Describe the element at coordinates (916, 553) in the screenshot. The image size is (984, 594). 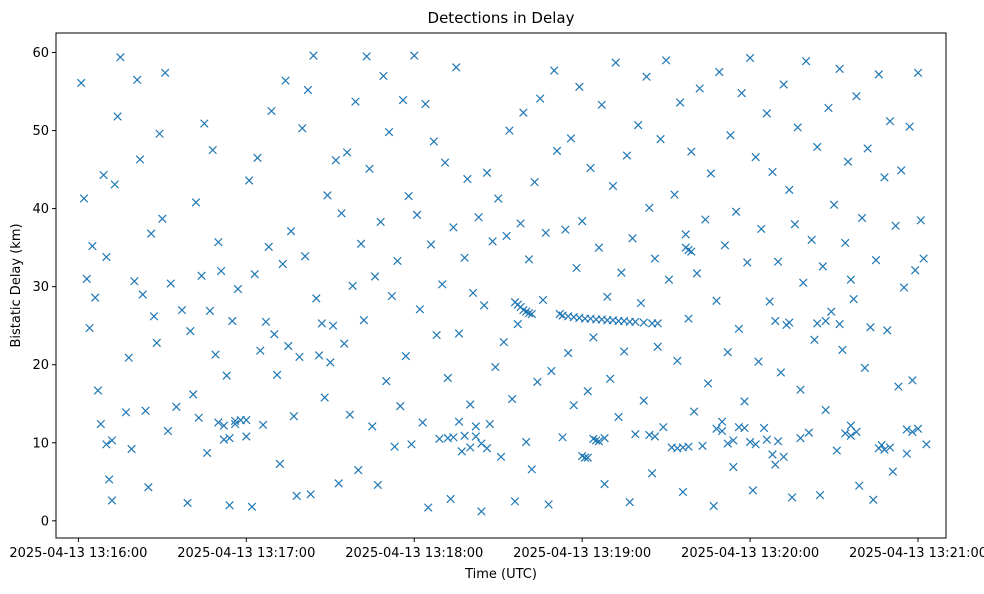
I see `x-tick-label: 2025-04-13 13:21:00` at that location.